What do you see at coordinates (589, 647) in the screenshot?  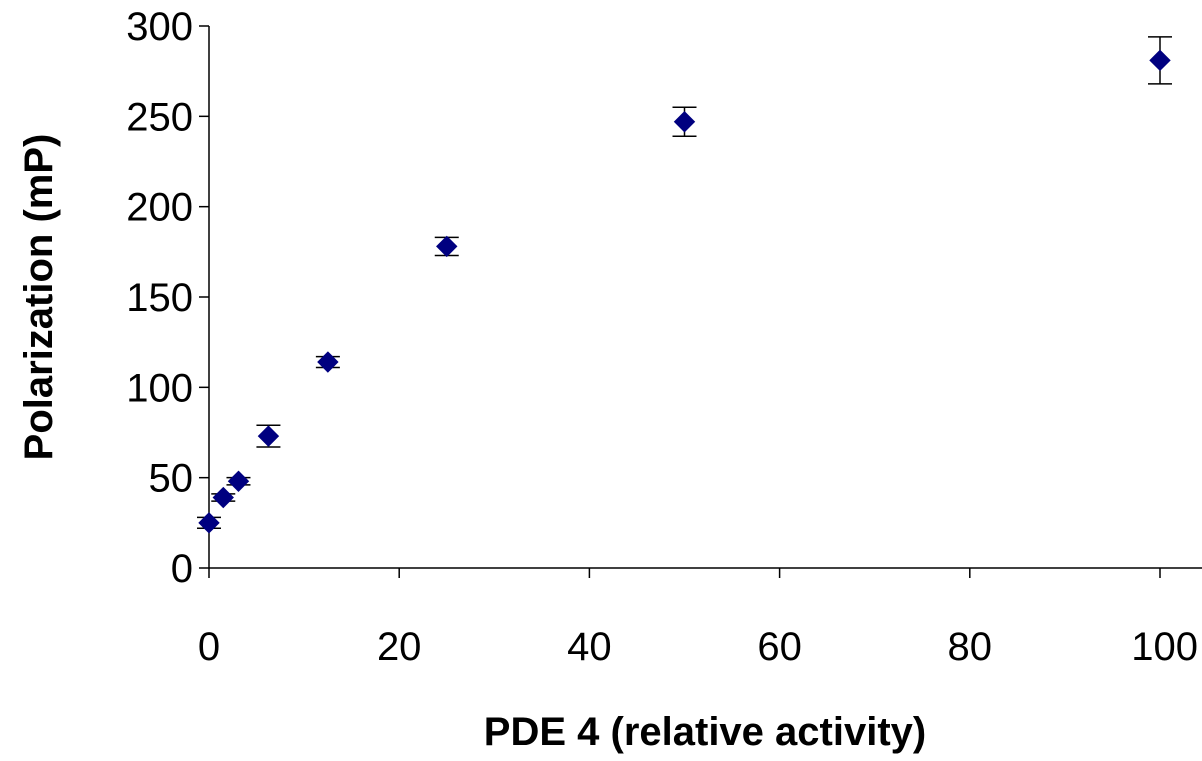 I see `x-tick-label: 40` at bounding box center [589, 647].